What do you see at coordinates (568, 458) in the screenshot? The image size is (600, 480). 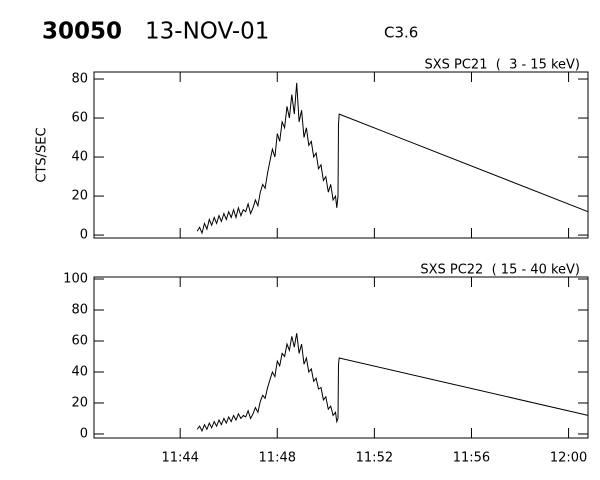 I see `x-tick-label: 12:00` at bounding box center [568, 458].